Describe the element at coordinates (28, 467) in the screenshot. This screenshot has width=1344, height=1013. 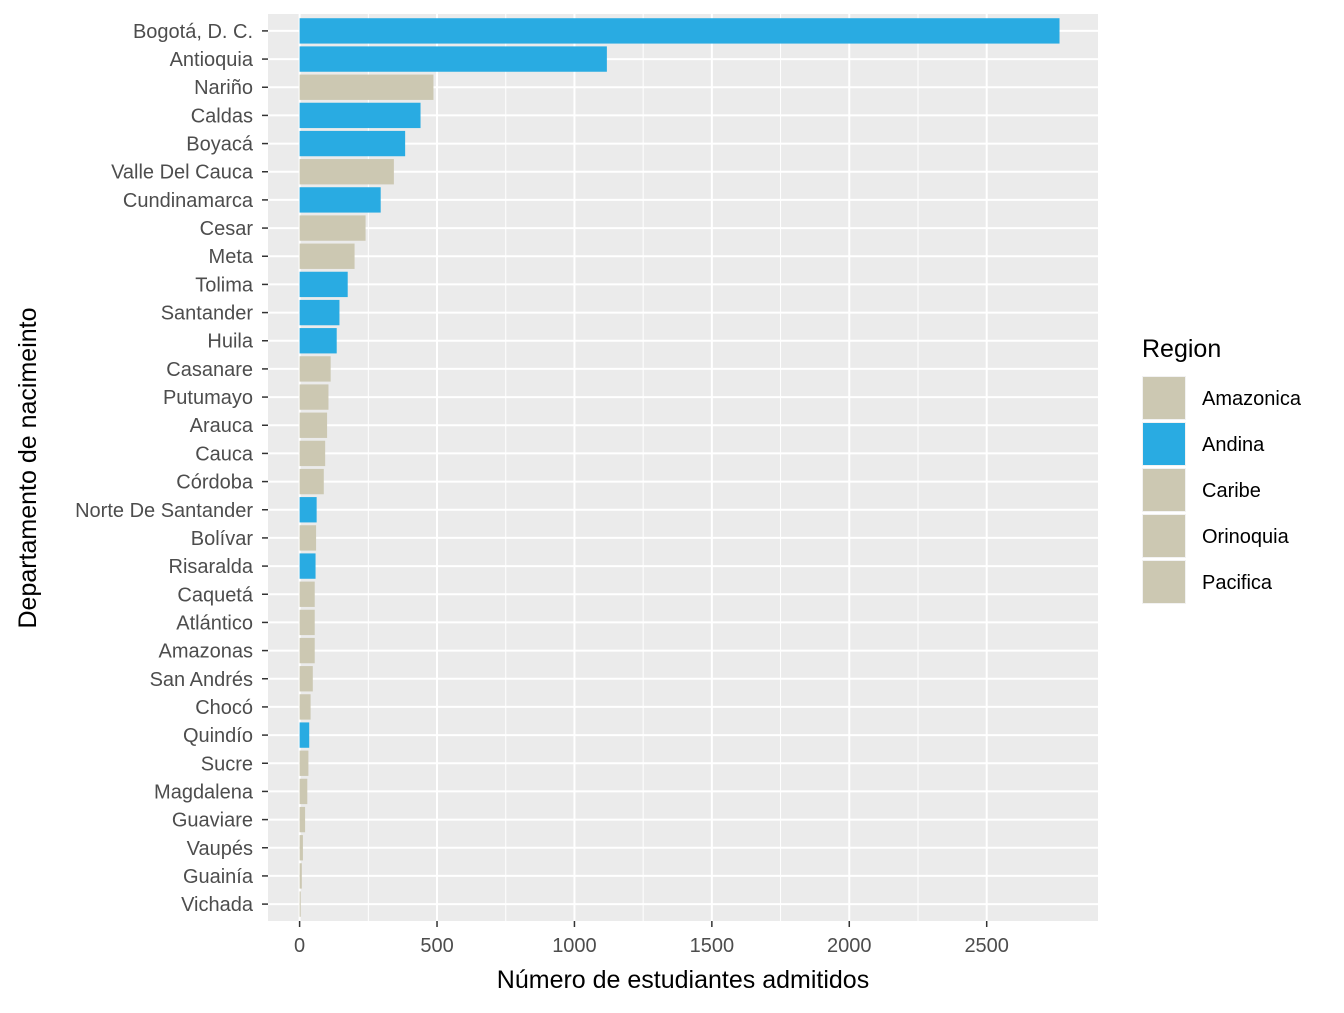
I see `y-axis-title: Departamento de nacimeinto` at that location.